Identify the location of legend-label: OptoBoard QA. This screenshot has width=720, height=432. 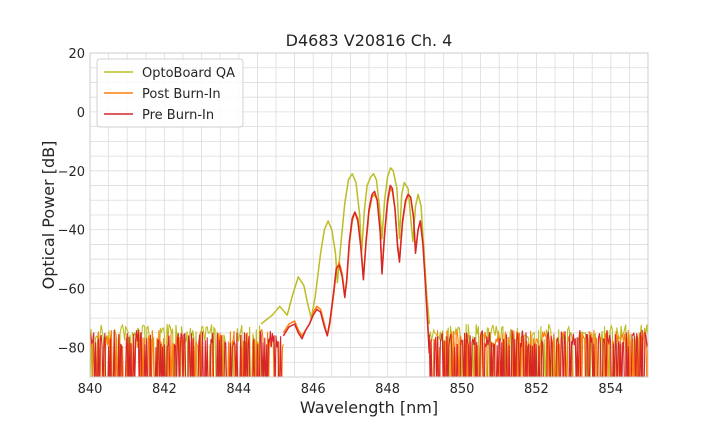
(188, 73).